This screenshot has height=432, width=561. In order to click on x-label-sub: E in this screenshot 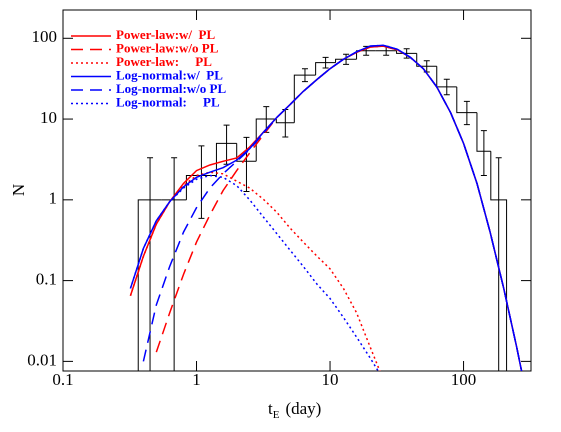, I will do `click(276, 415)`.